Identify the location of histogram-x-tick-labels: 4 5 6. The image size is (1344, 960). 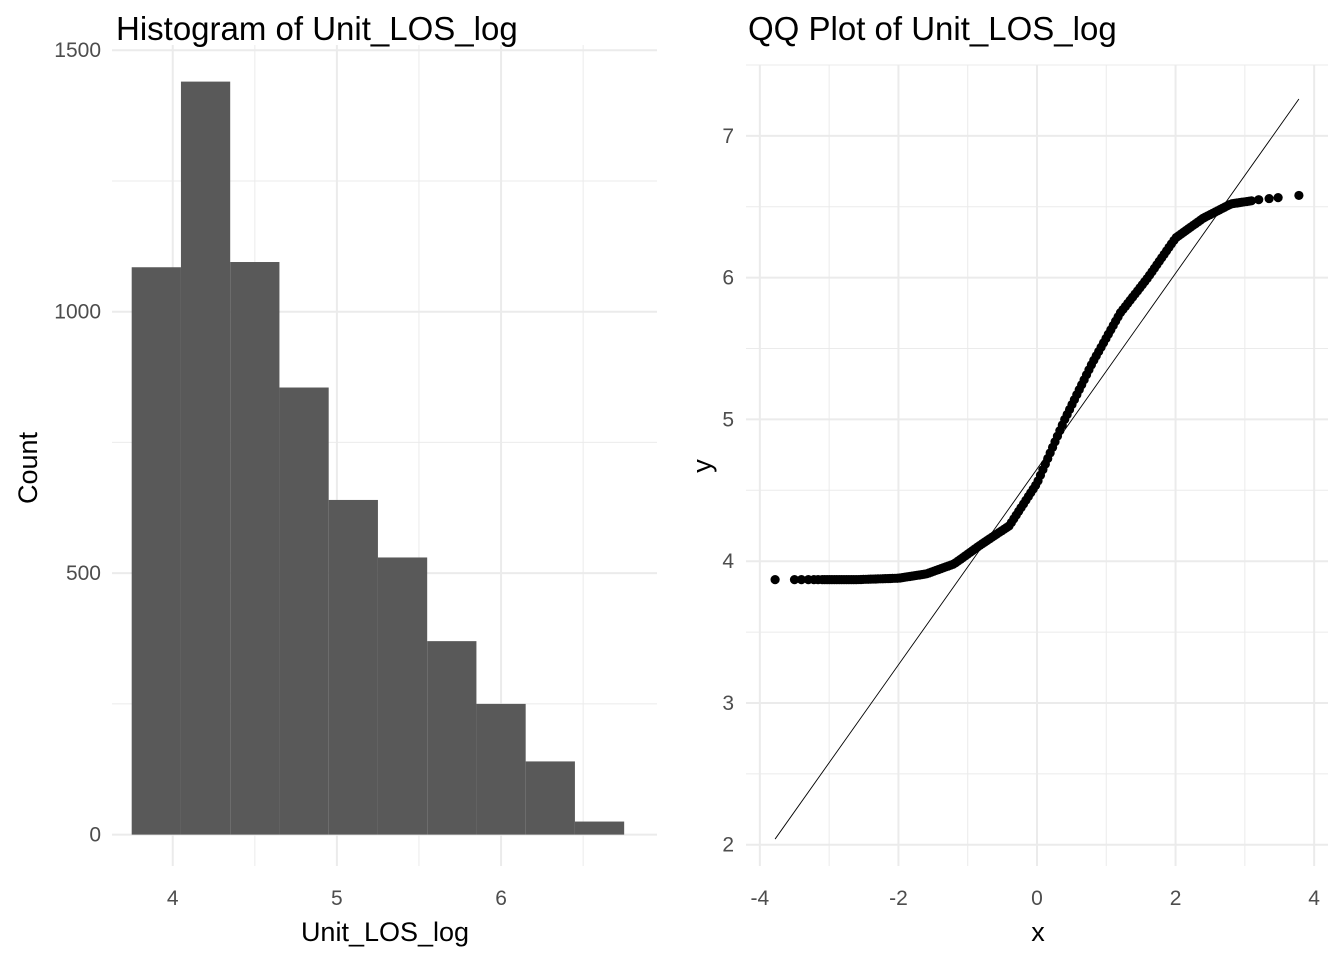
(337, 898).